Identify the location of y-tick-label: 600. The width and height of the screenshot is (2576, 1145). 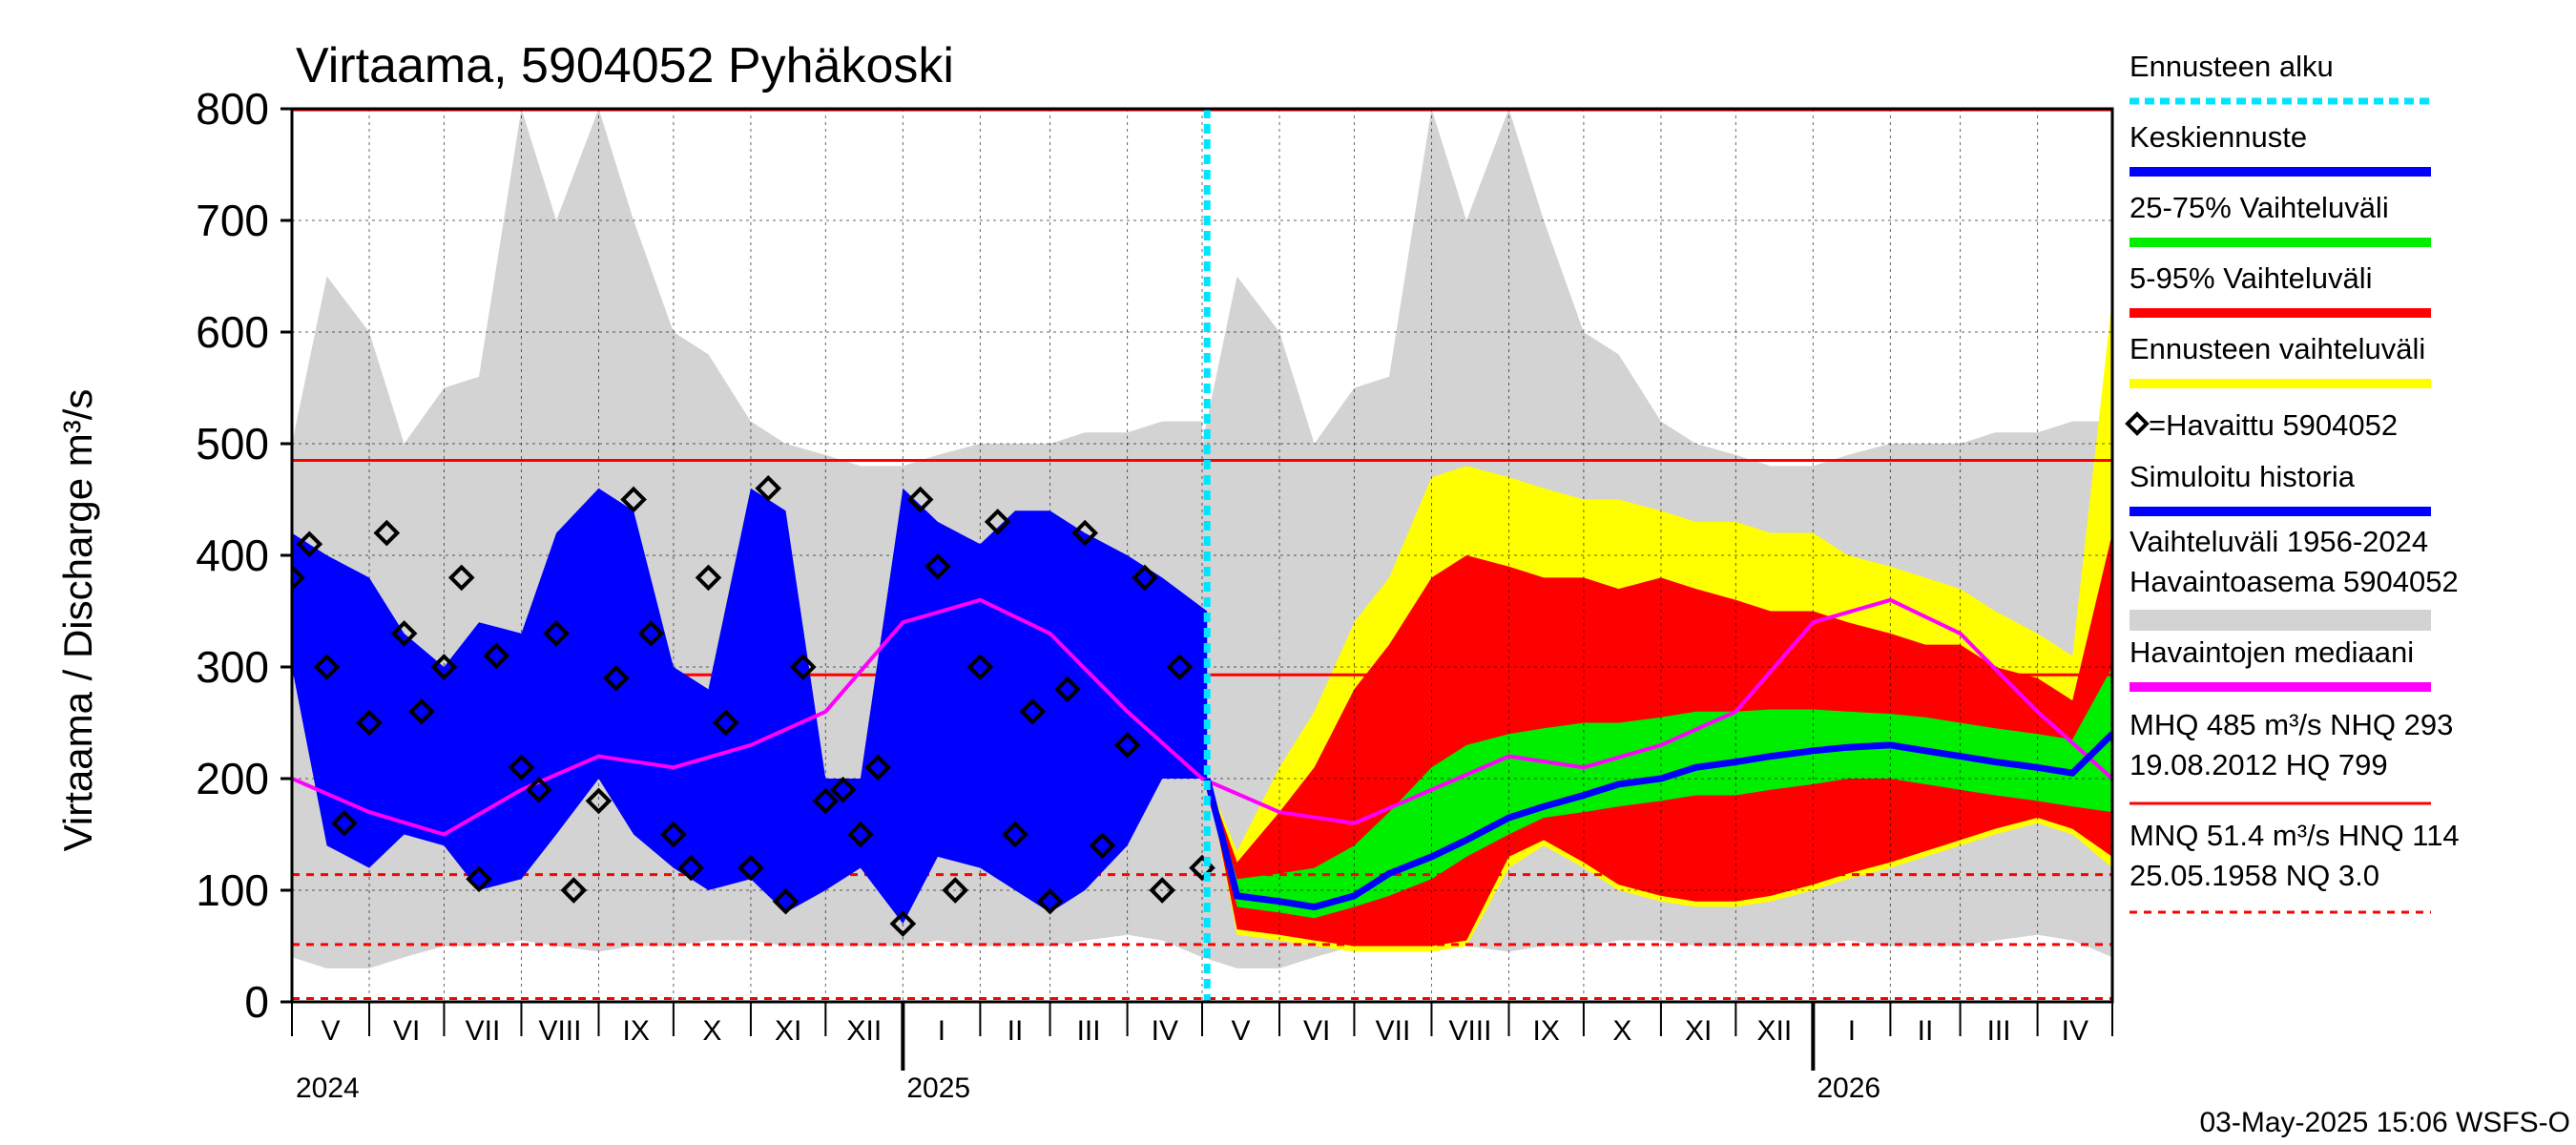
(232, 332).